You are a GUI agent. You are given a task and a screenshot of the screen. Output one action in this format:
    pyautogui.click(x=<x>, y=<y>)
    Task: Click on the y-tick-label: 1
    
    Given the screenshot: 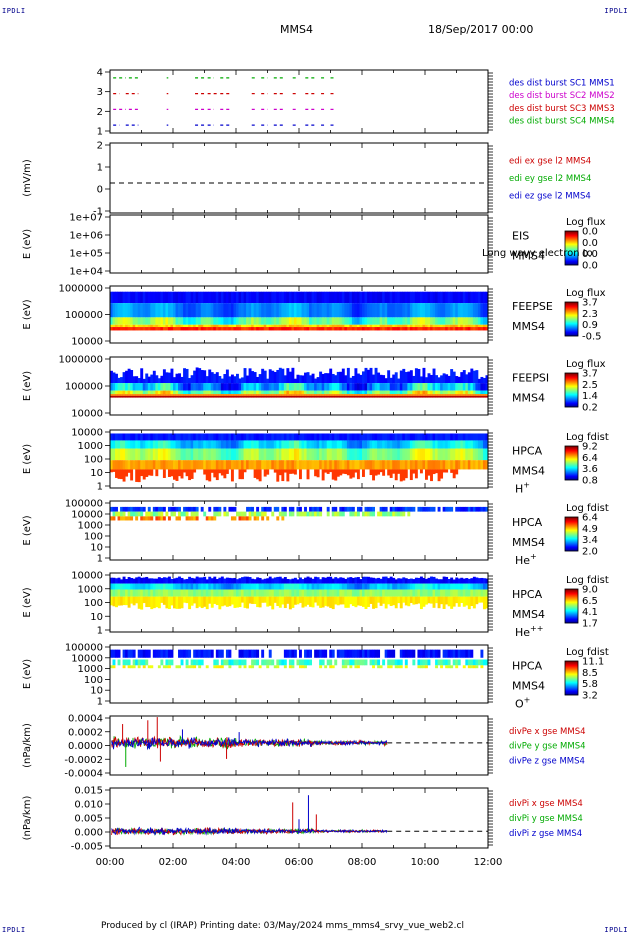 What is the action you would take?
    pyautogui.click(x=100, y=631)
    